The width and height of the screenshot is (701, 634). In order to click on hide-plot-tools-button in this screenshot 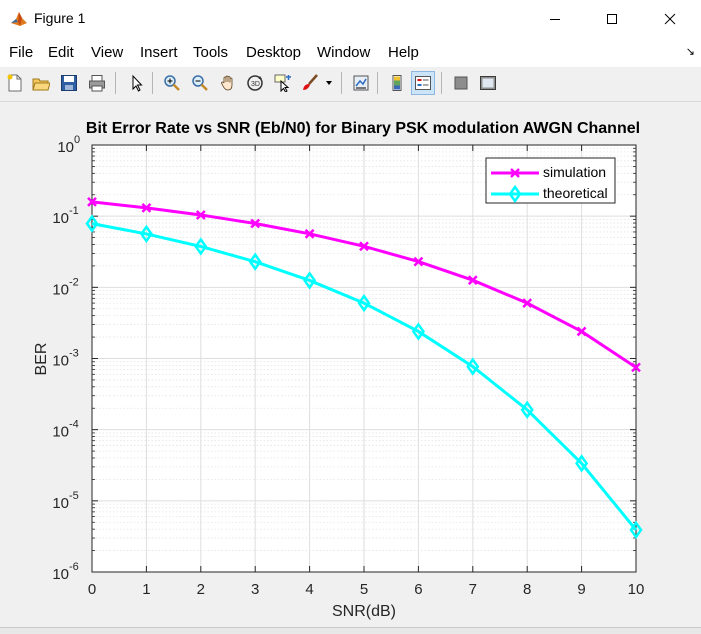, I will do `click(461, 83)`.